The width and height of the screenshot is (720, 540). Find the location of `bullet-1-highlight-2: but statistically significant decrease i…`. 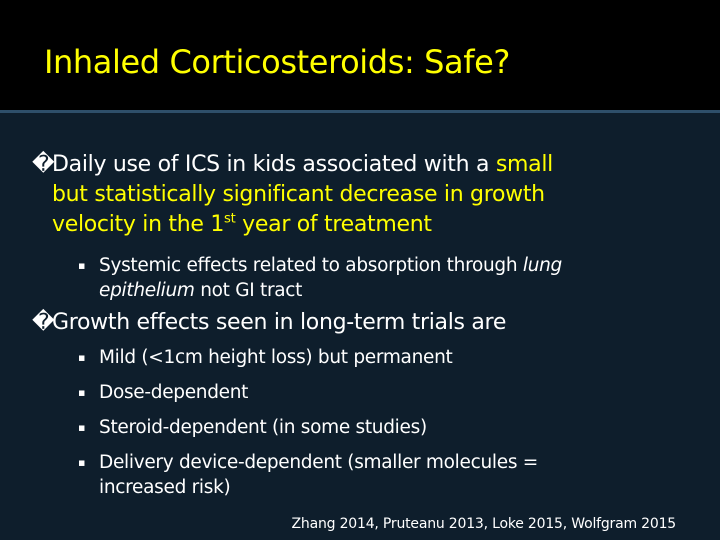

bullet-1-highlight-2: but statistically significant decrease i… is located at coordinates (298, 194).